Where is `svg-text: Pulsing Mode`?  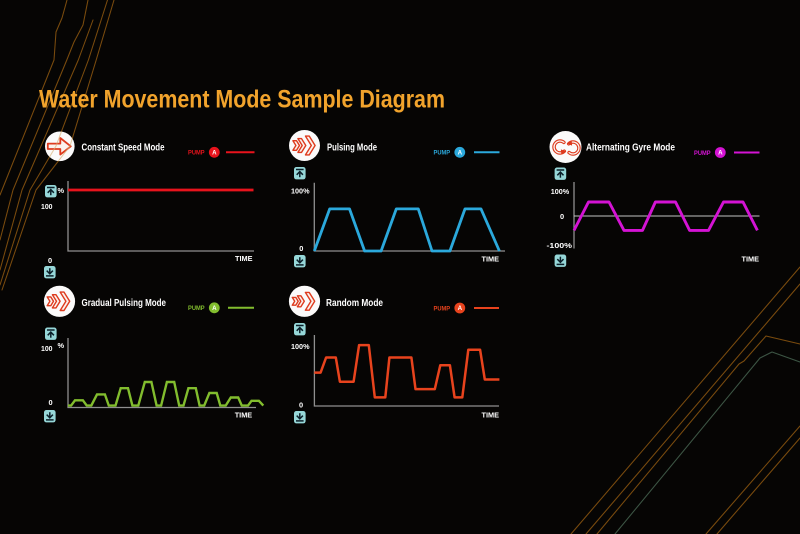
svg-text: Pulsing Mode is located at coordinates (352, 147).